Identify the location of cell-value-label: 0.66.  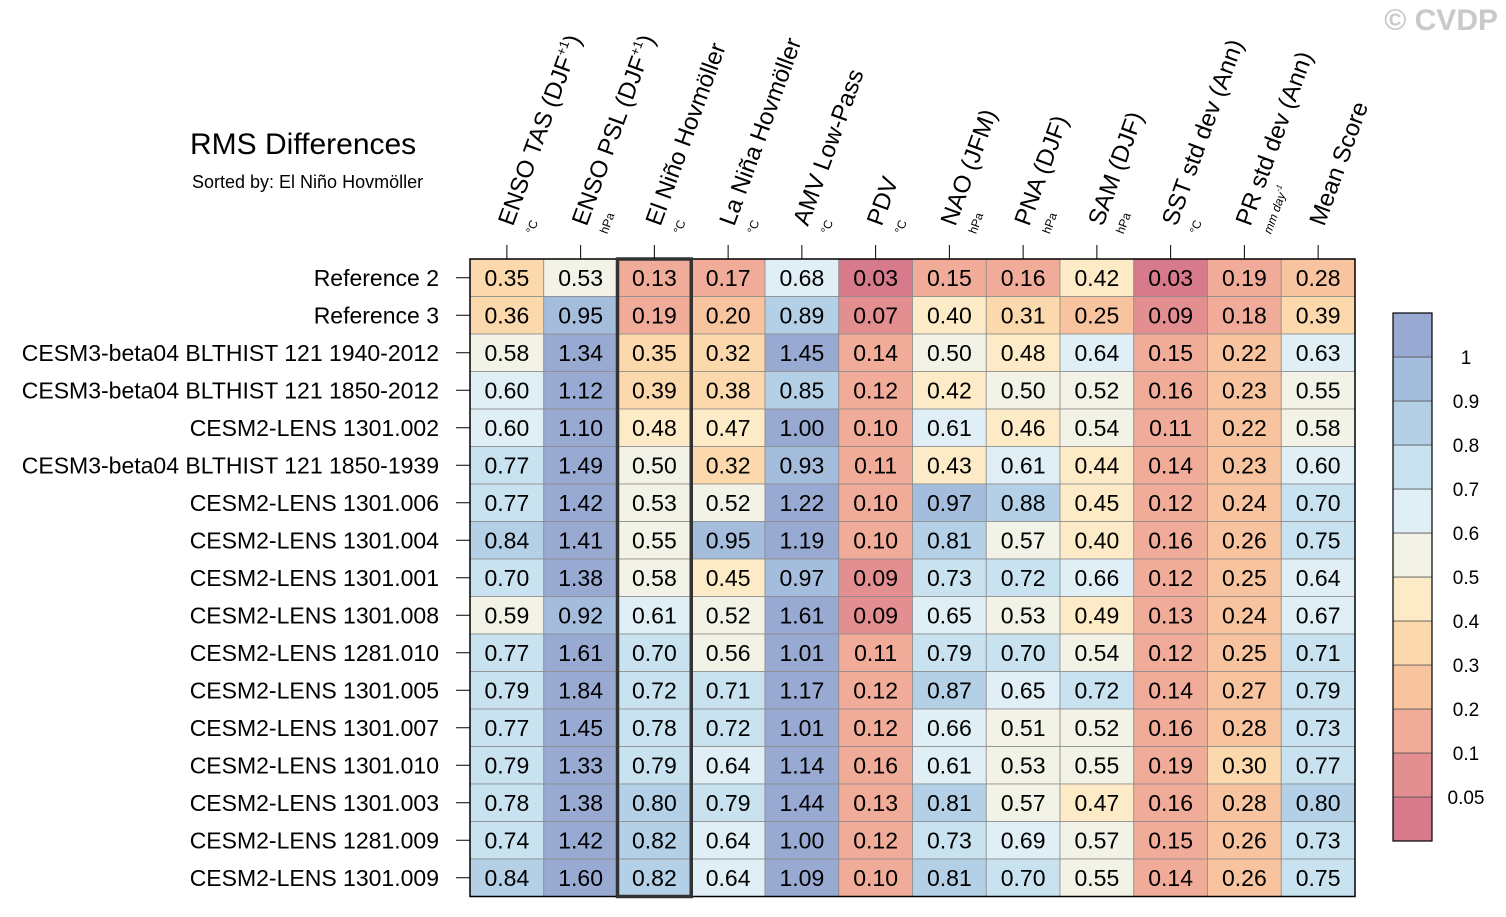
(1096, 578).